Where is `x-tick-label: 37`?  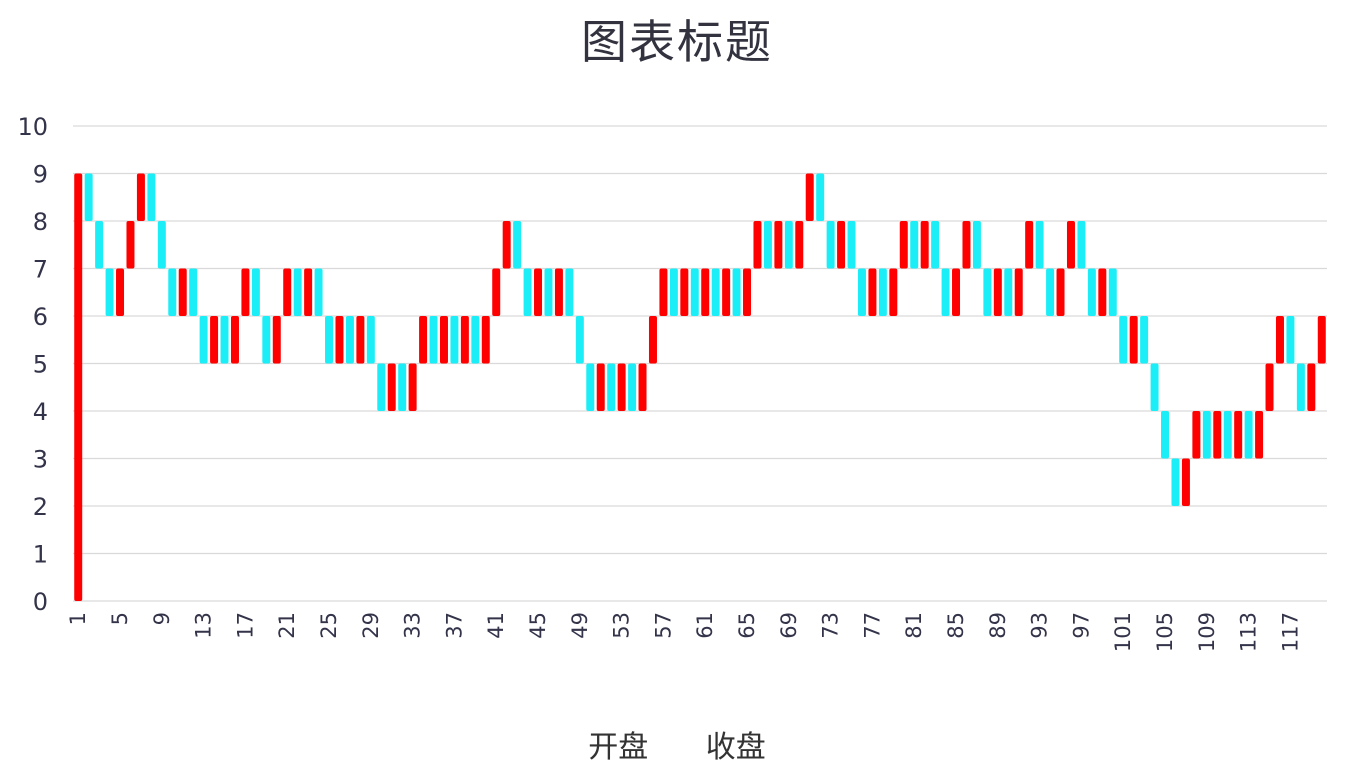 x-tick-label: 37 is located at coordinates (454, 625).